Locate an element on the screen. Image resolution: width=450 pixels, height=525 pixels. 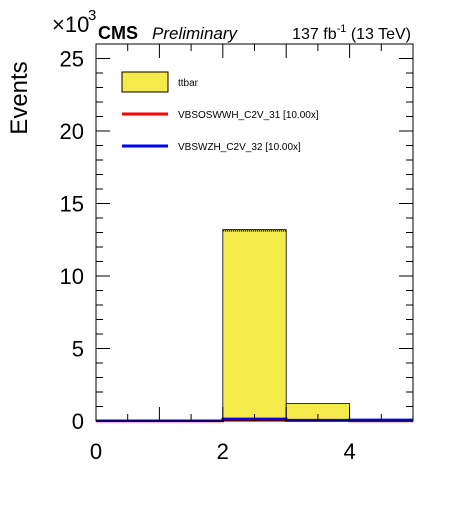
y-tick-label: 15 is located at coordinates (72, 204).